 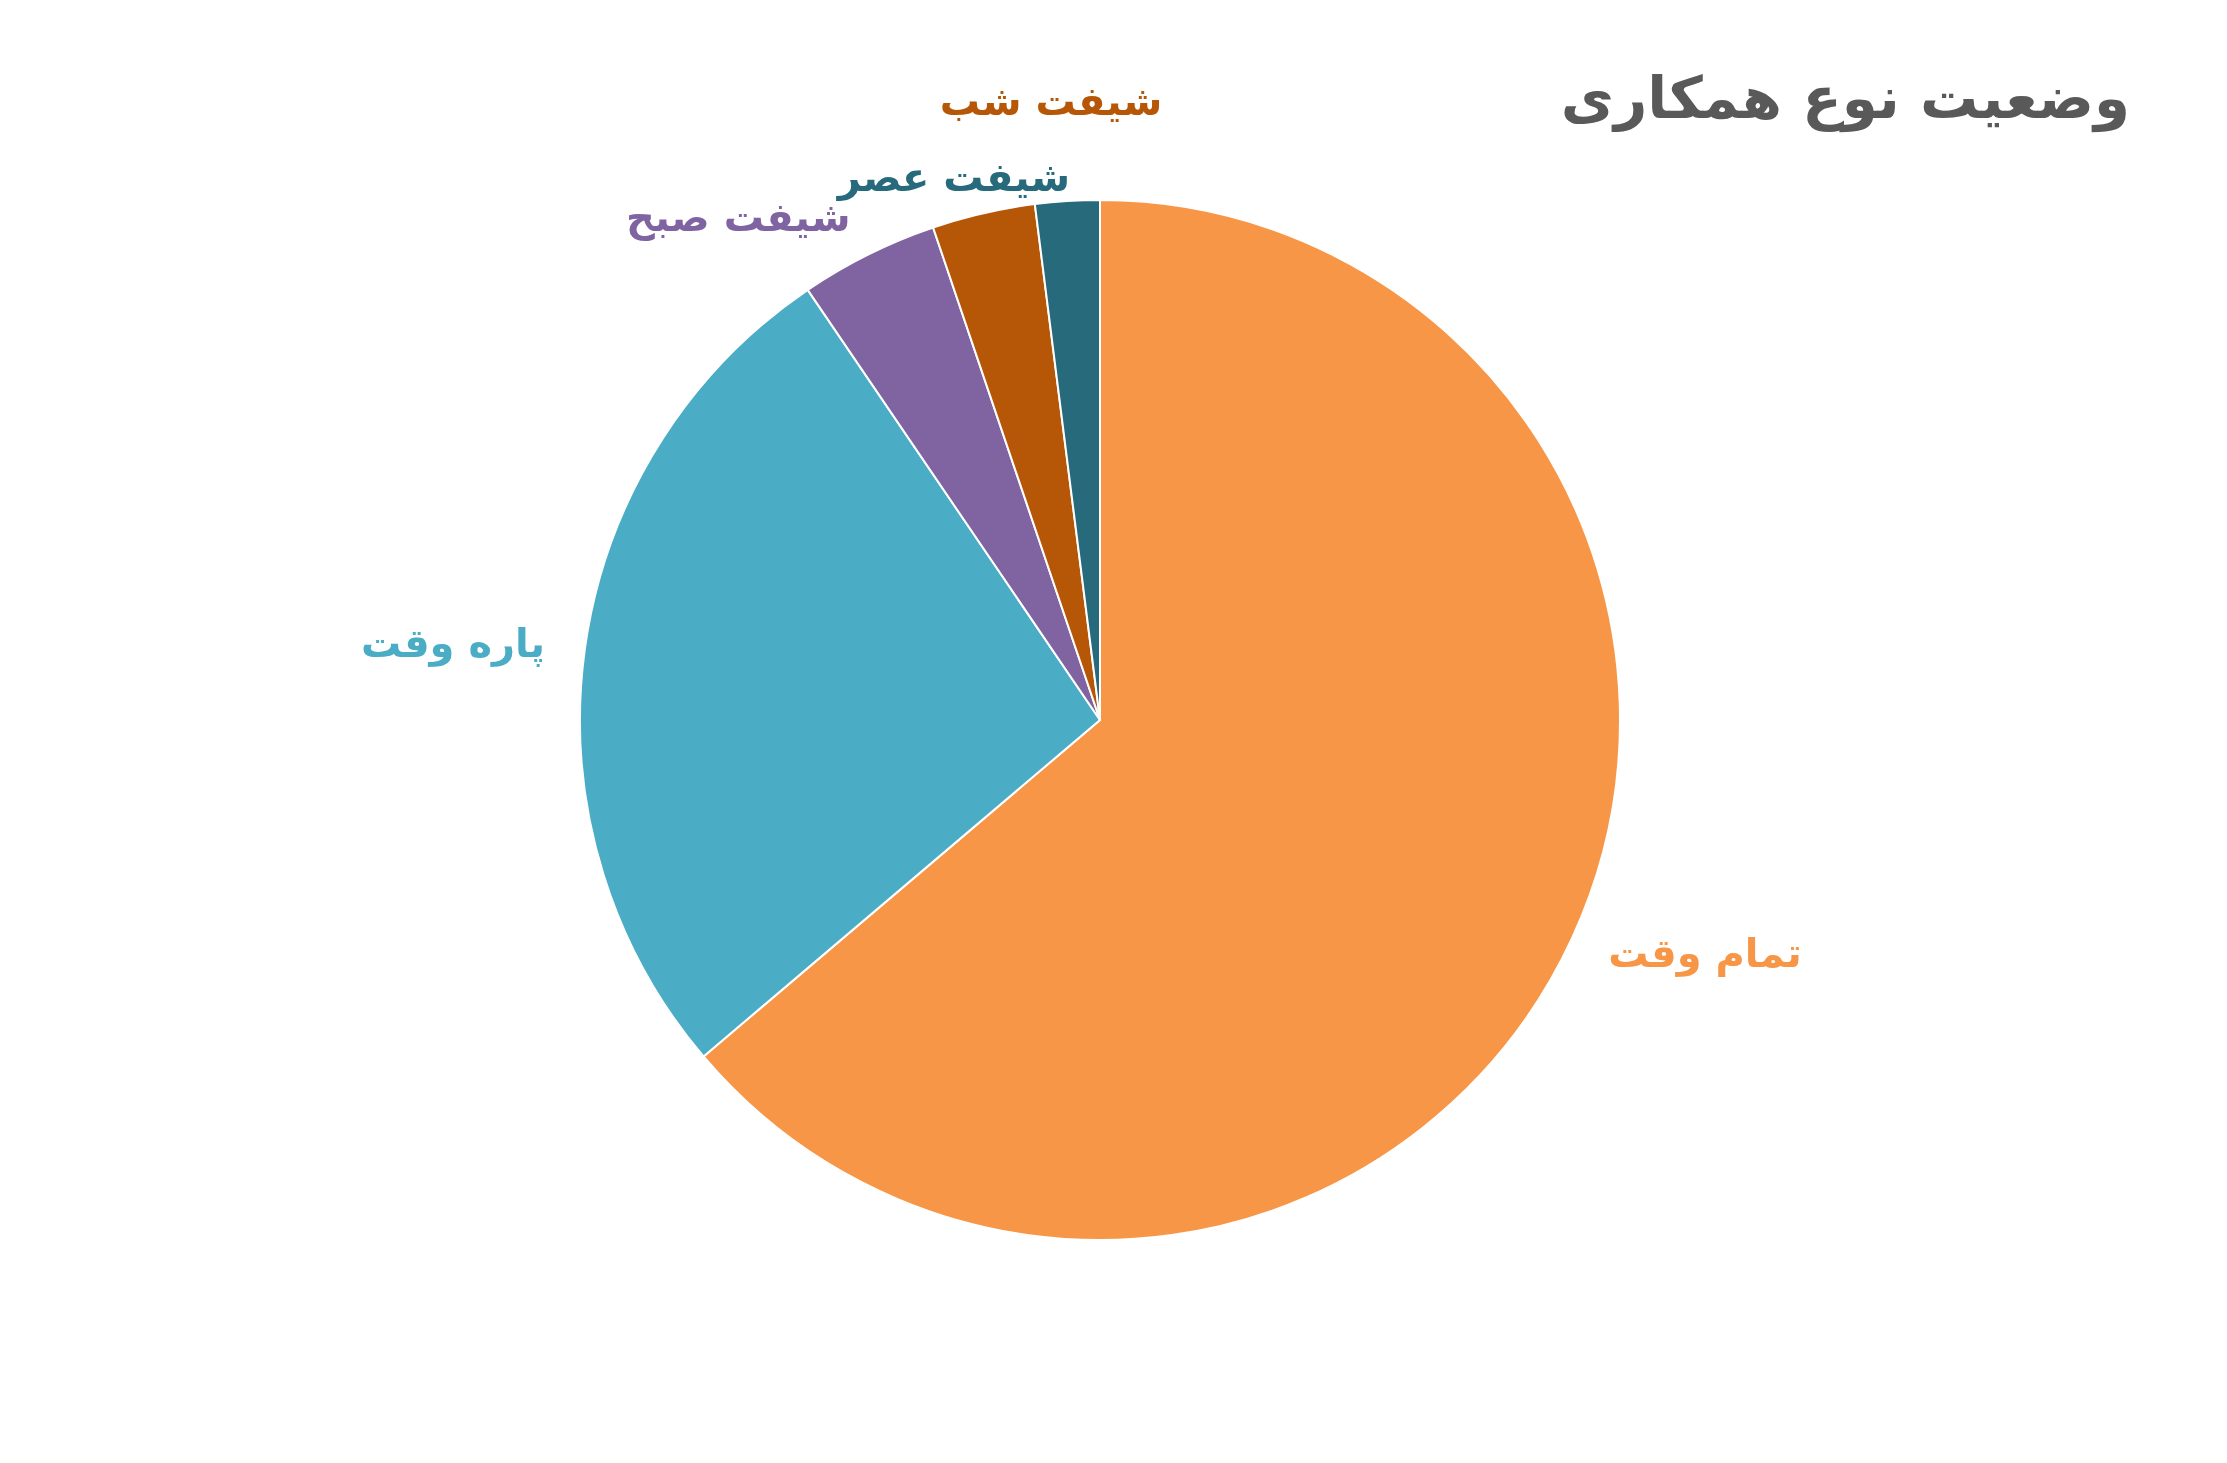 I want to click on slice-label: شیفت شب, so click(x=1051, y=101).